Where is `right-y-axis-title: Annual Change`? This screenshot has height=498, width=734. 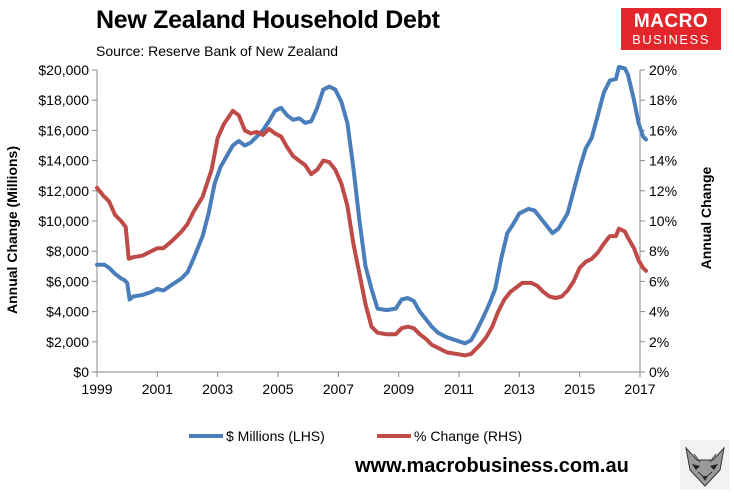 right-y-axis-title: Annual Change is located at coordinates (706, 217).